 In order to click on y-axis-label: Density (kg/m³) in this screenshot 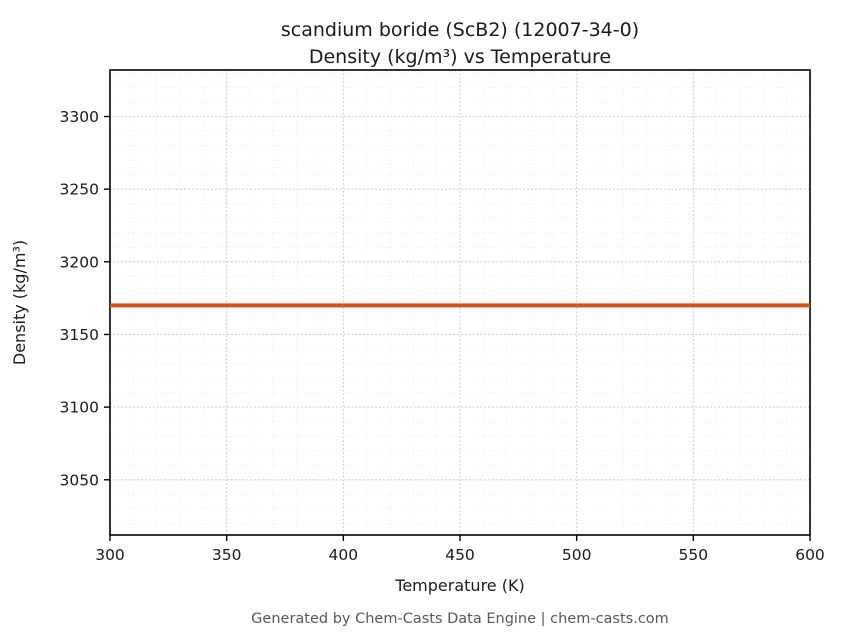, I will do `click(19, 302)`.